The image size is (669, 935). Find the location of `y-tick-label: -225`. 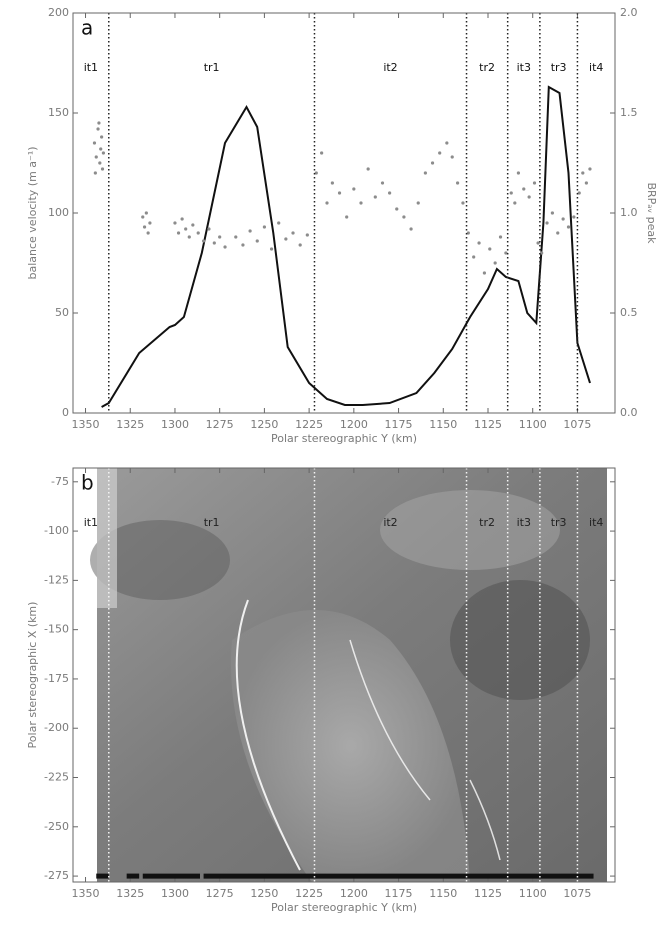

y-tick-label: -225 is located at coordinates (56, 777).